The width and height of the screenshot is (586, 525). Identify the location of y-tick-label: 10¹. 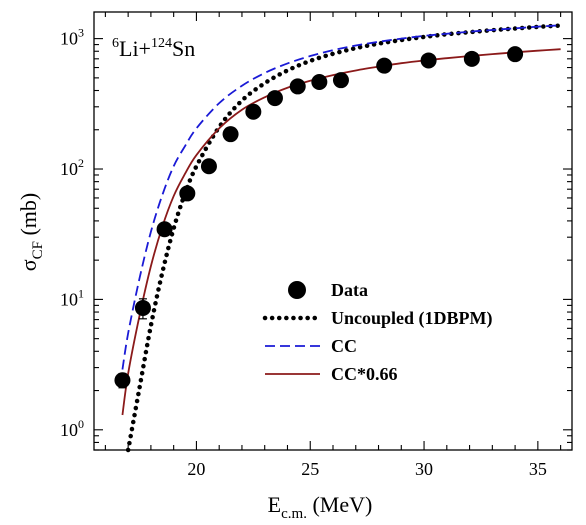
(72, 297).